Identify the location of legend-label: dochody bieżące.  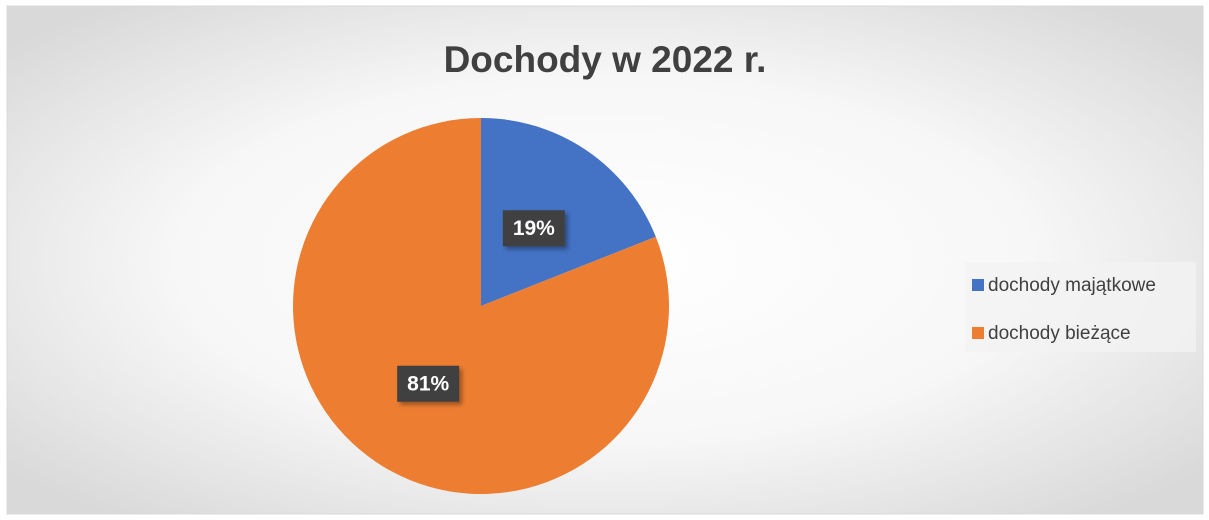
(1059, 333).